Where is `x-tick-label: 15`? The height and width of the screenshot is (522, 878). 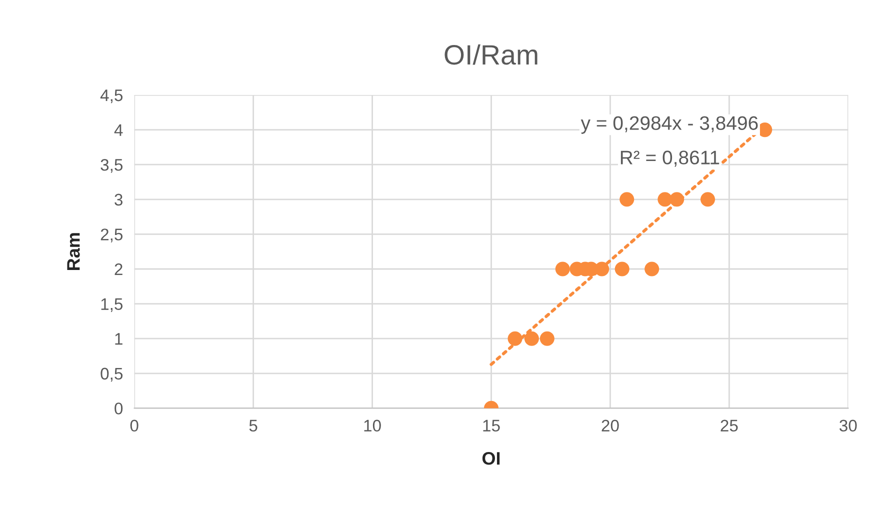 x-tick-label: 15 is located at coordinates (491, 426).